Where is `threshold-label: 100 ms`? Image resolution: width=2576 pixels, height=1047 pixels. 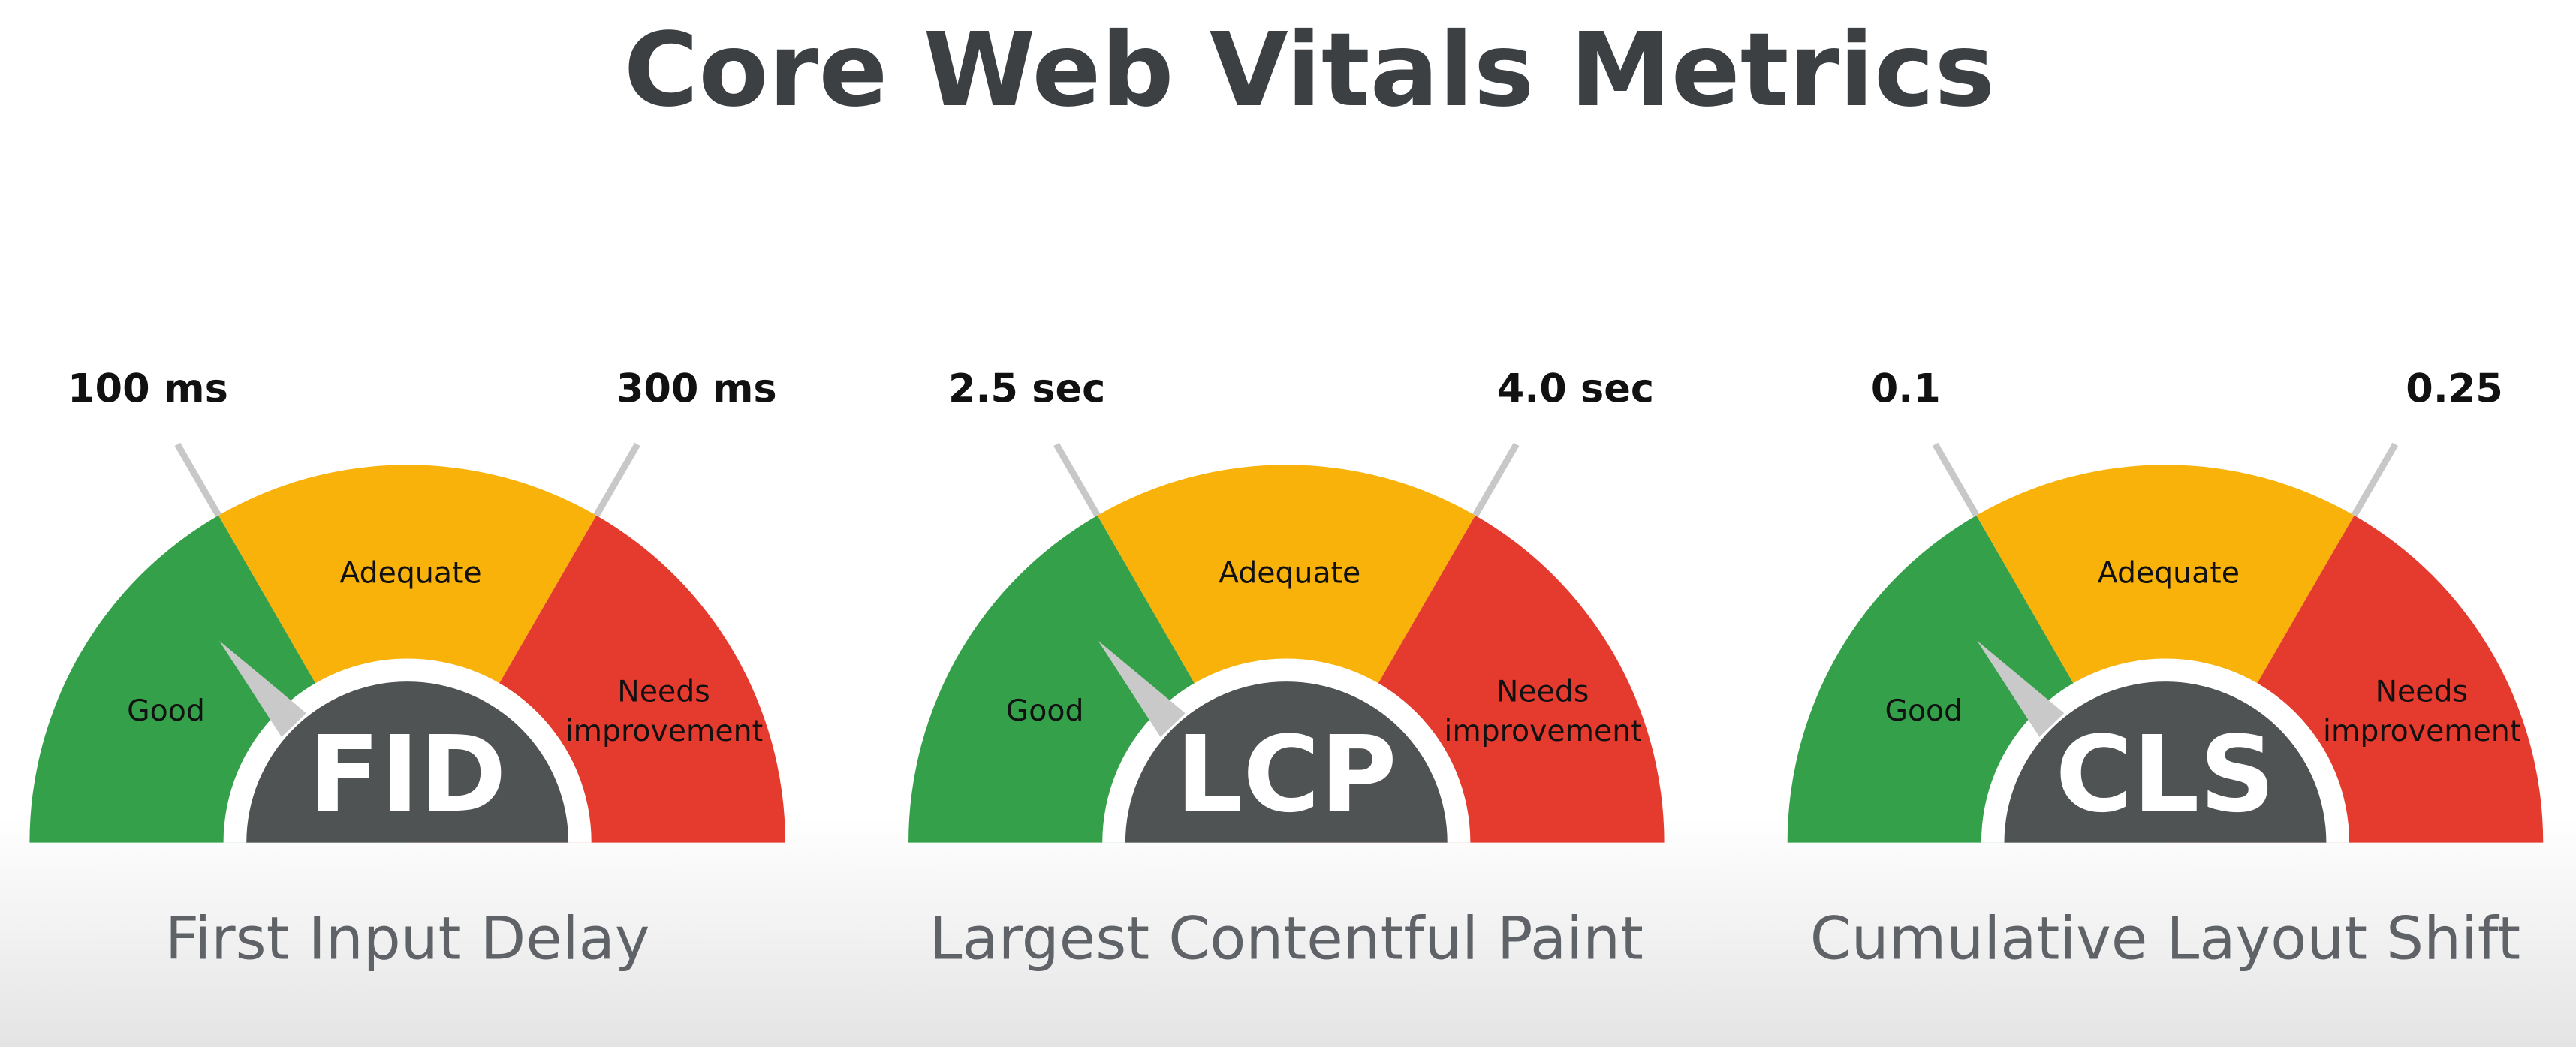 threshold-label: 100 ms is located at coordinates (148, 388).